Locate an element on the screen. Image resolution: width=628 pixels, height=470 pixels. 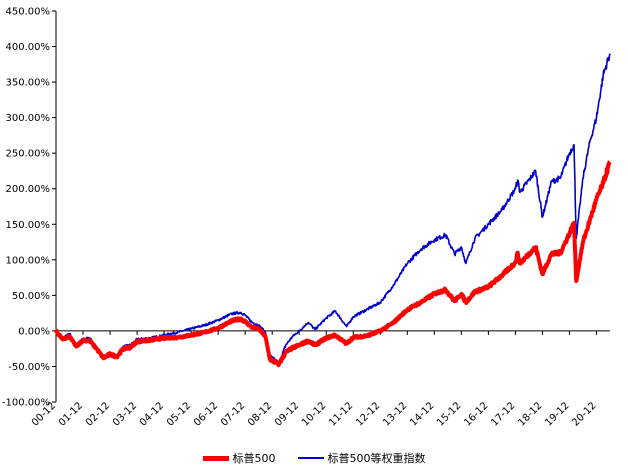
legend-item-sp500-equal-weight: 标普500等权重指数 is located at coordinates (361, 458).